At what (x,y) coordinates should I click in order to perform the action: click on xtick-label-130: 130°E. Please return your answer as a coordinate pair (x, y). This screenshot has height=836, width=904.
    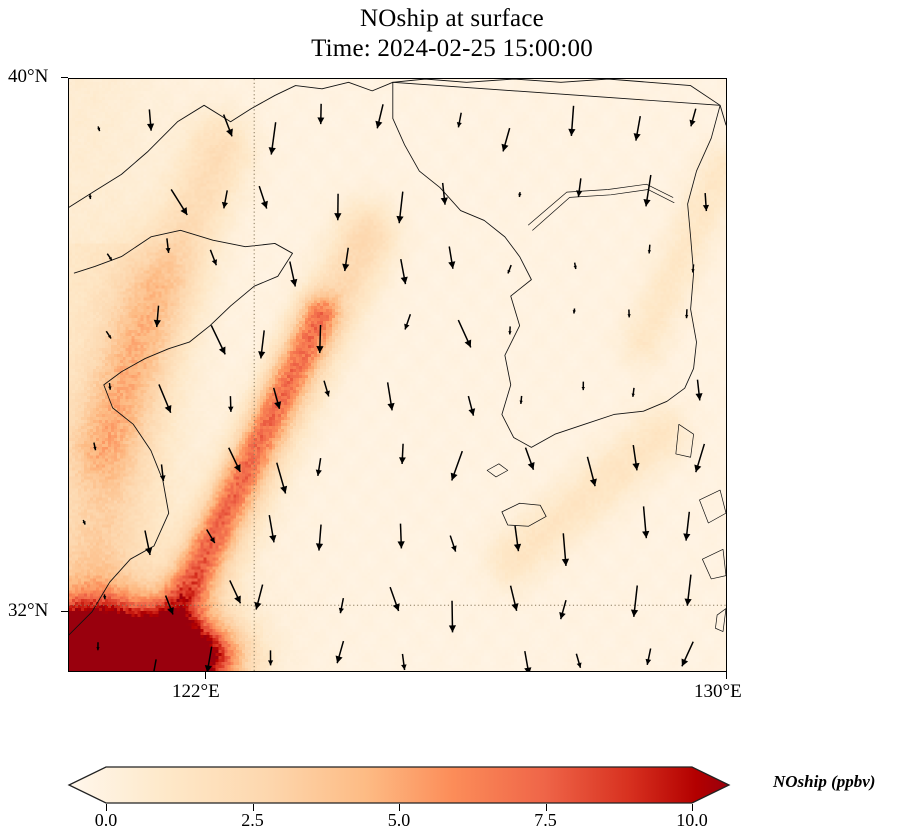
    Looking at the image, I should click on (718, 691).